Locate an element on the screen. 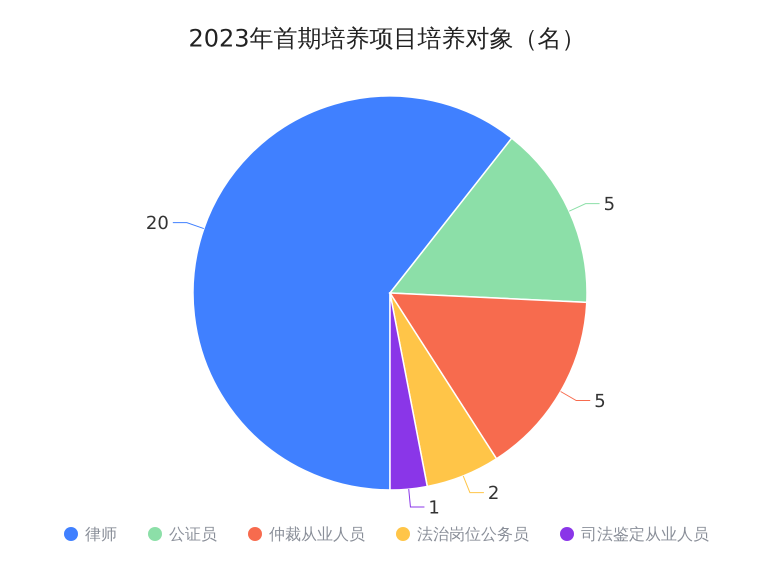 This screenshot has width=774, height=582. data-label: 2 is located at coordinates (494, 493).